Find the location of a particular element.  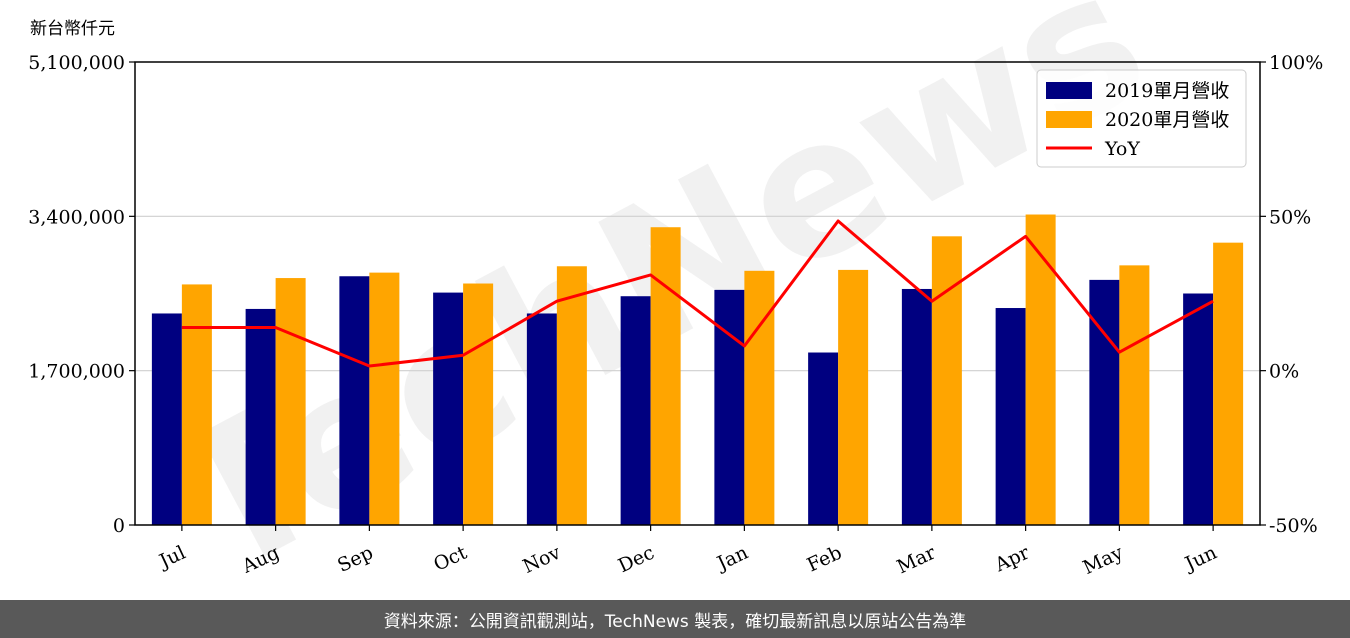

bar-2019-mar is located at coordinates (916, 406).